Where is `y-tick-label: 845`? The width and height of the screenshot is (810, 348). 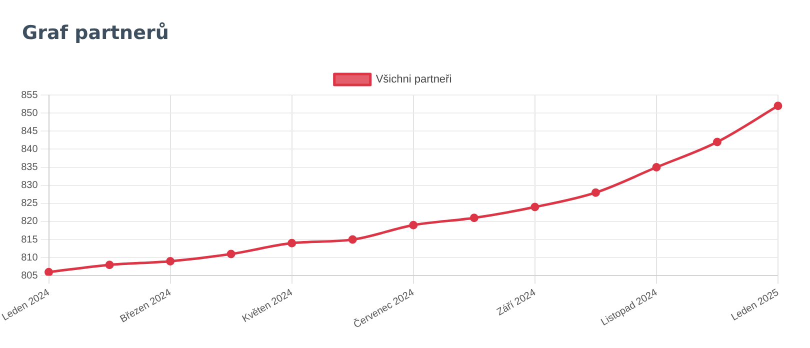 y-tick-label: 845 is located at coordinates (29, 131).